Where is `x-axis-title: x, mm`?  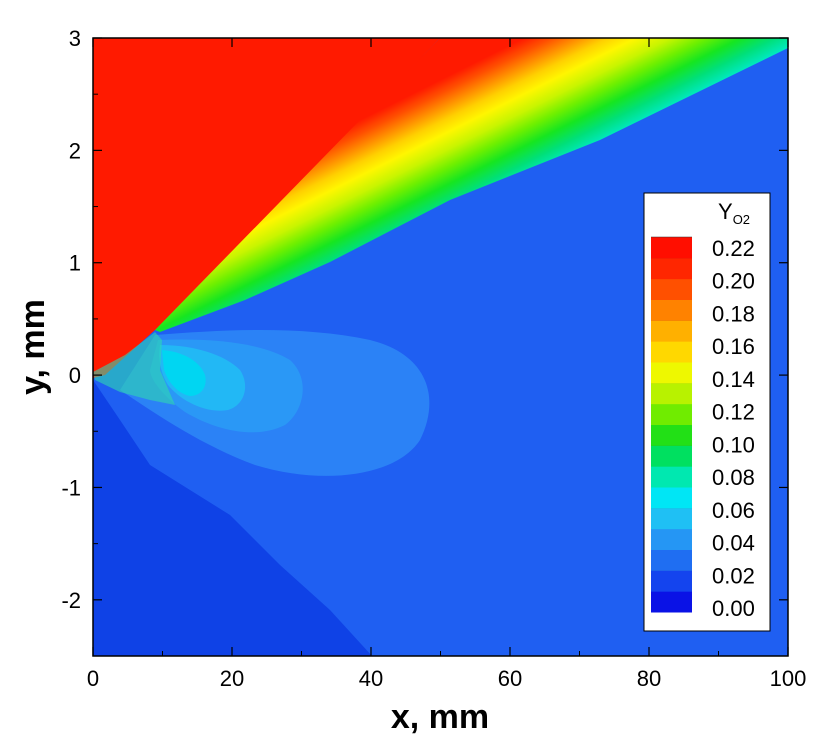 x-axis-title: x, mm is located at coordinates (440, 717).